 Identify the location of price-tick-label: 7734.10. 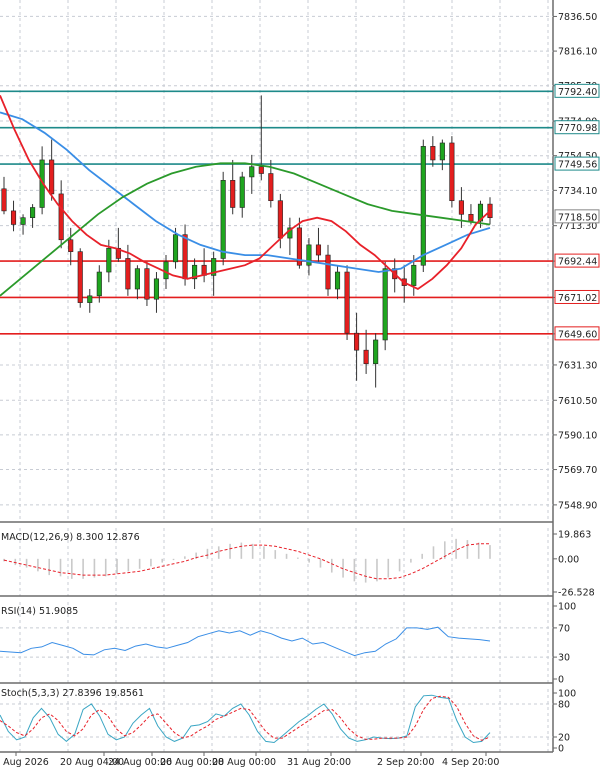
(577, 191).